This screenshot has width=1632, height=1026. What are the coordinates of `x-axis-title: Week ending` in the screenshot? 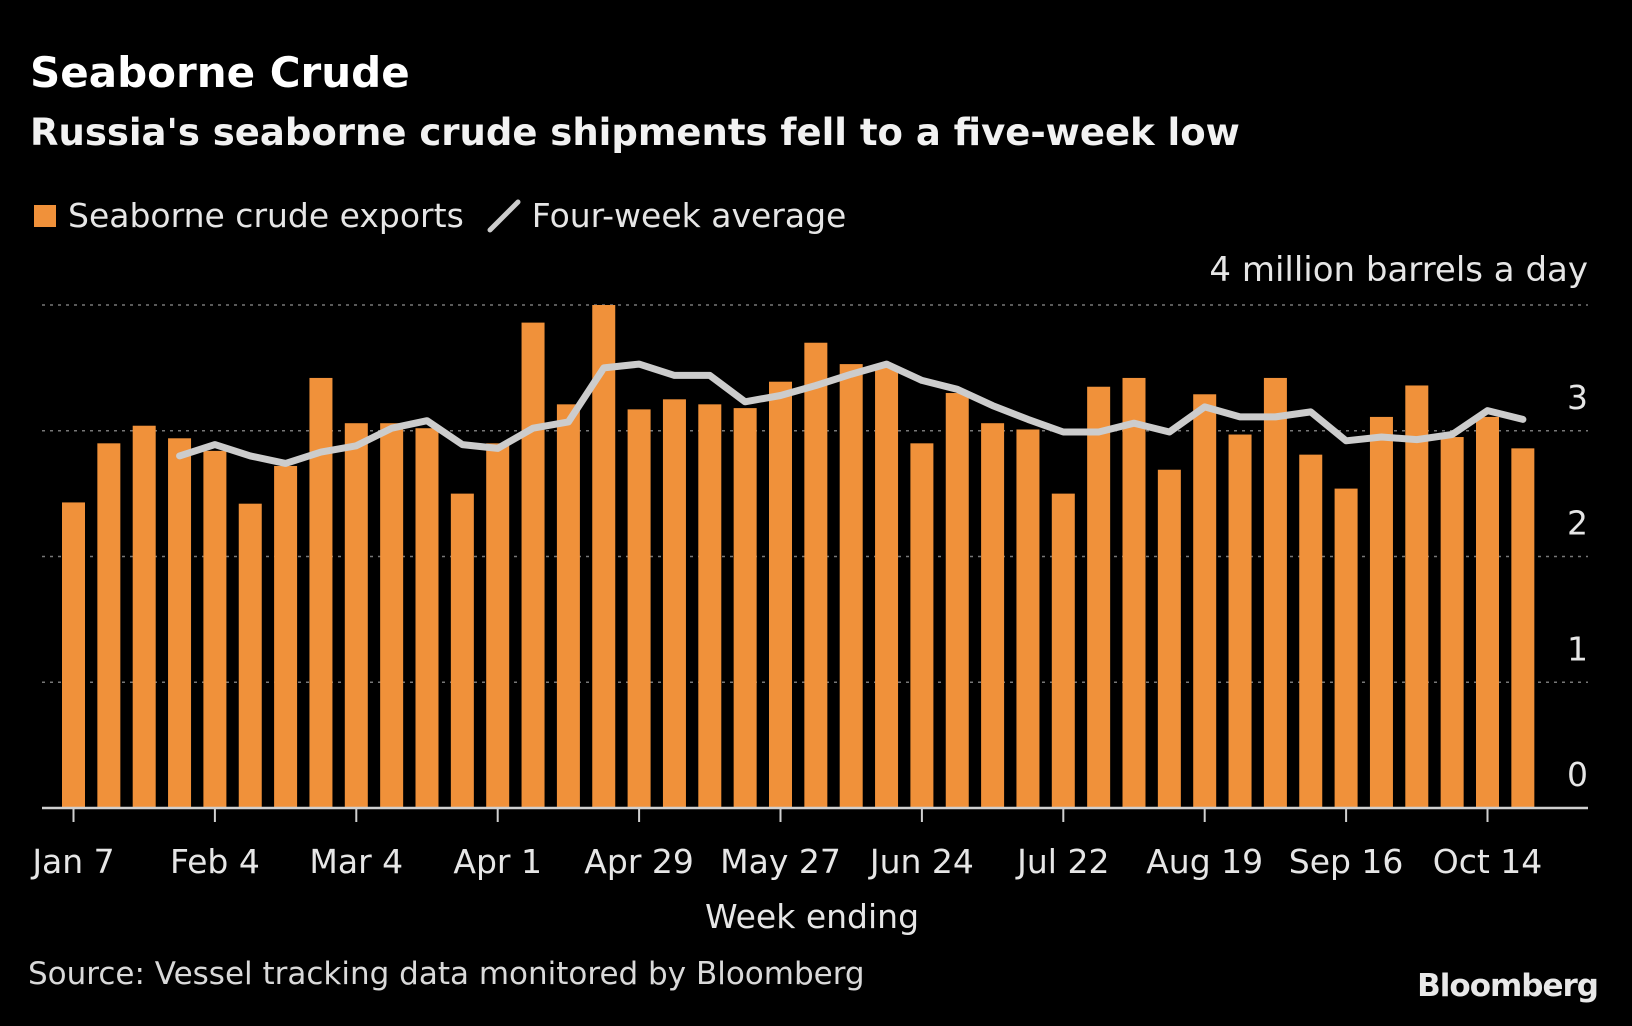 It's located at (812, 916).